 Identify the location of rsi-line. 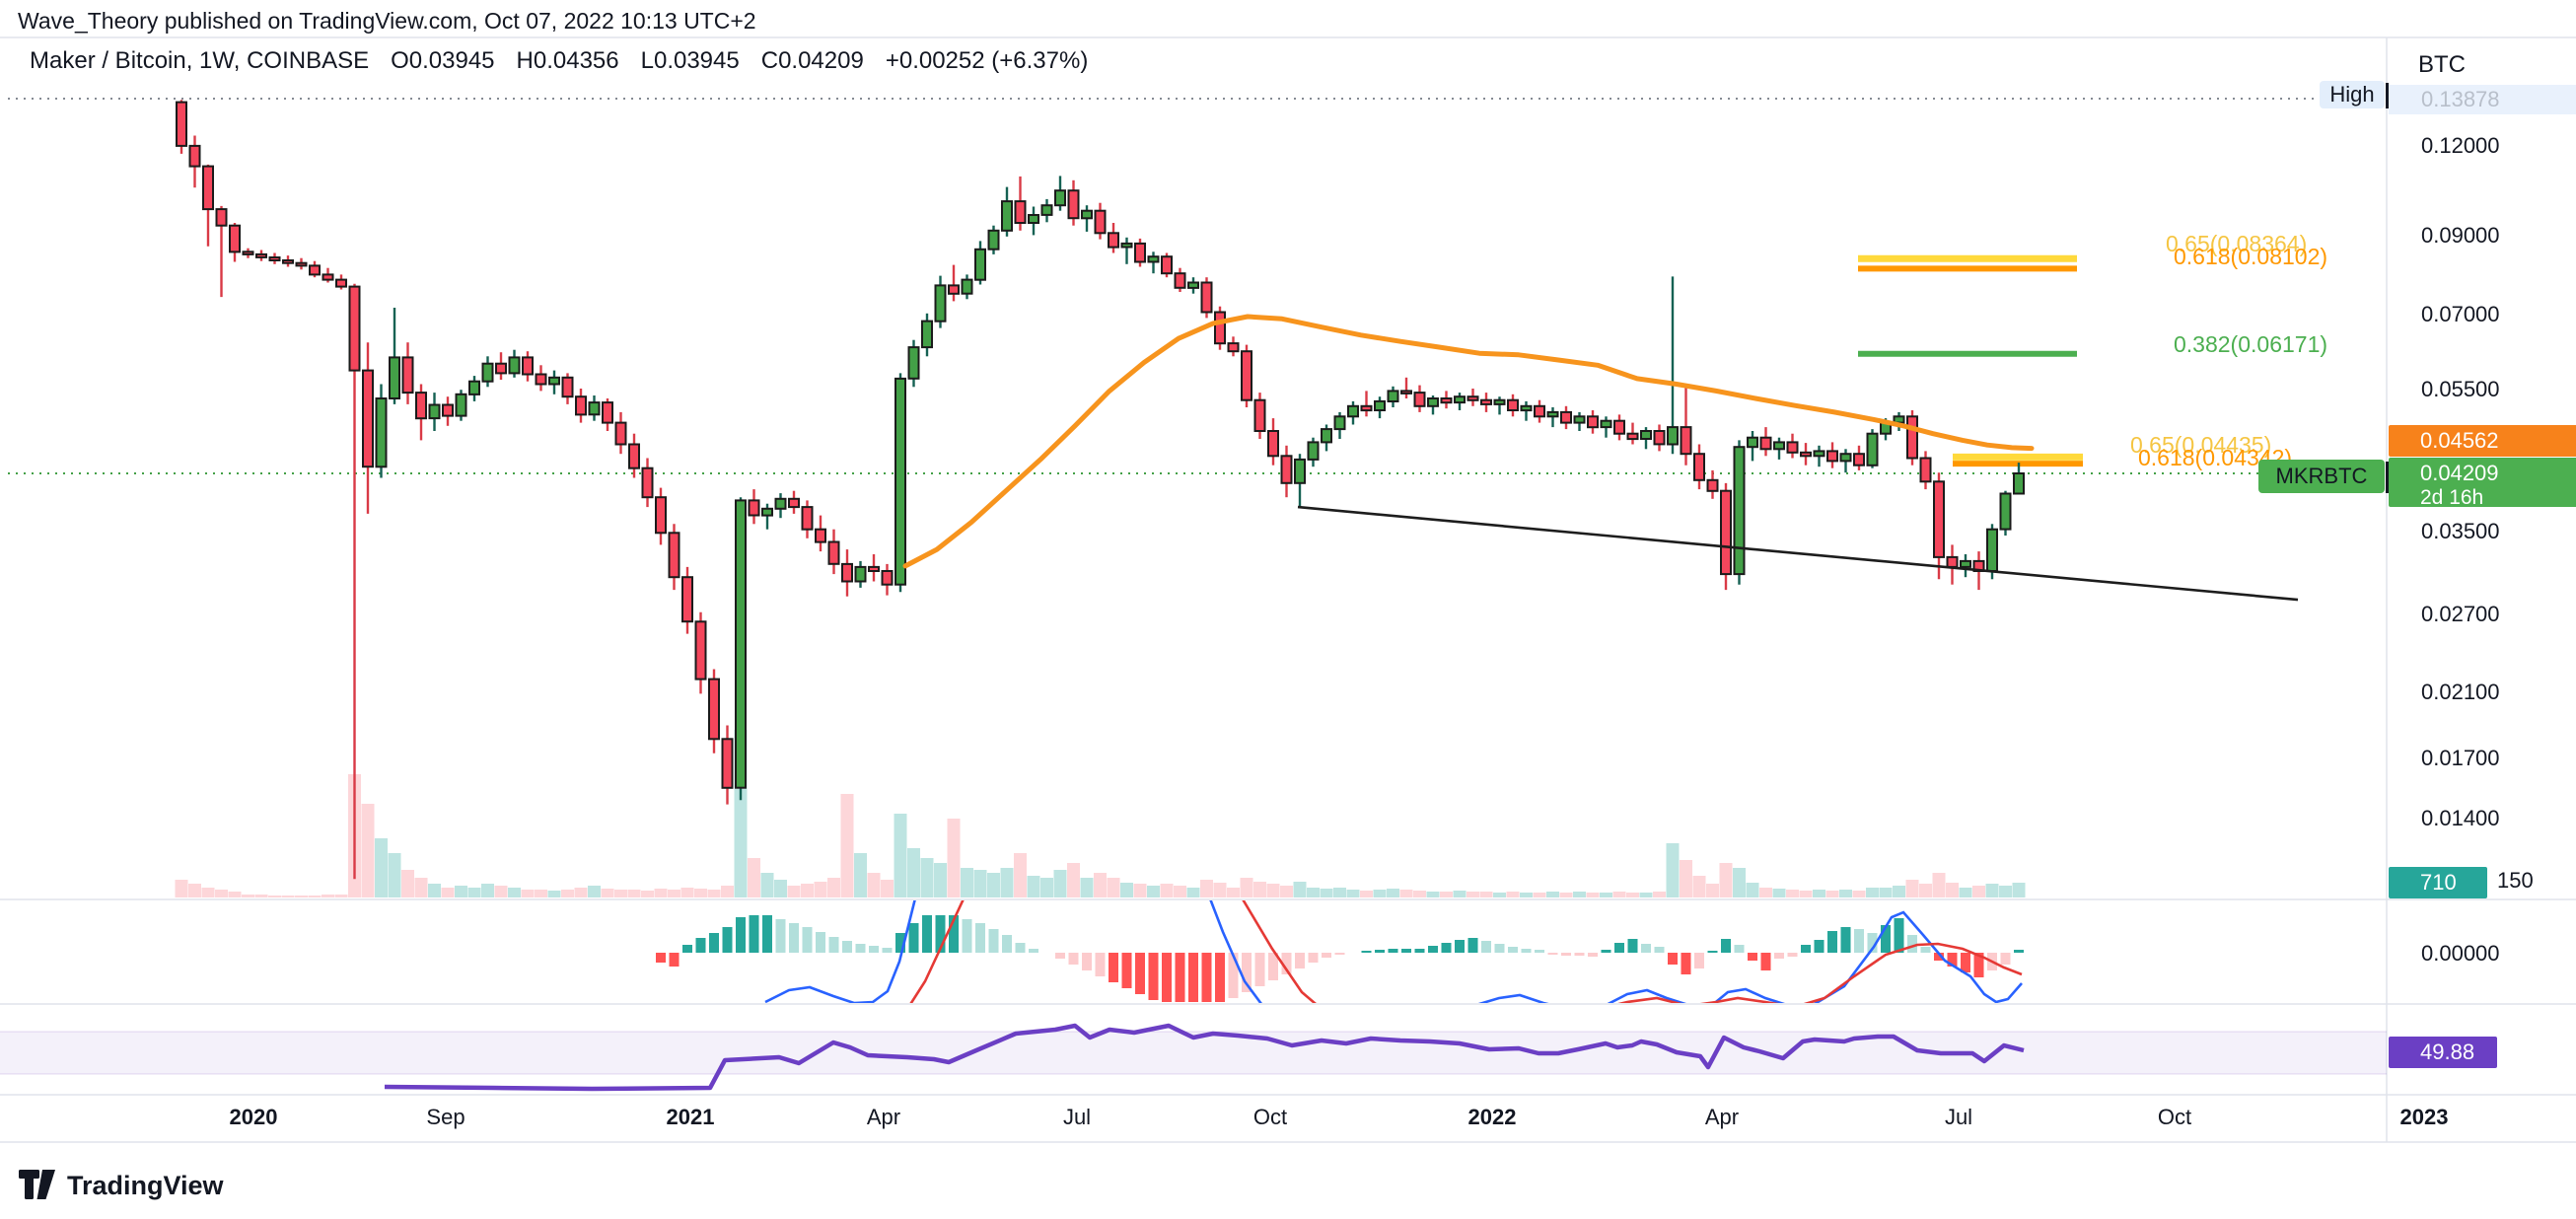
(1205, 1057).